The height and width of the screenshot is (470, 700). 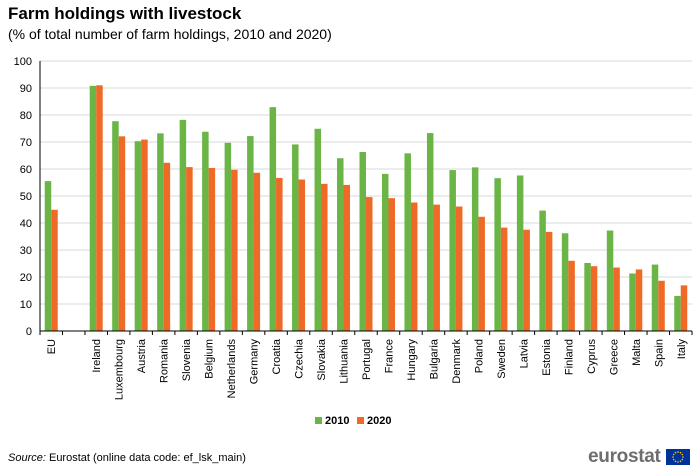 What do you see at coordinates (367, 359) in the screenshot?
I see `x-tick-label: Portugal` at bounding box center [367, 359].